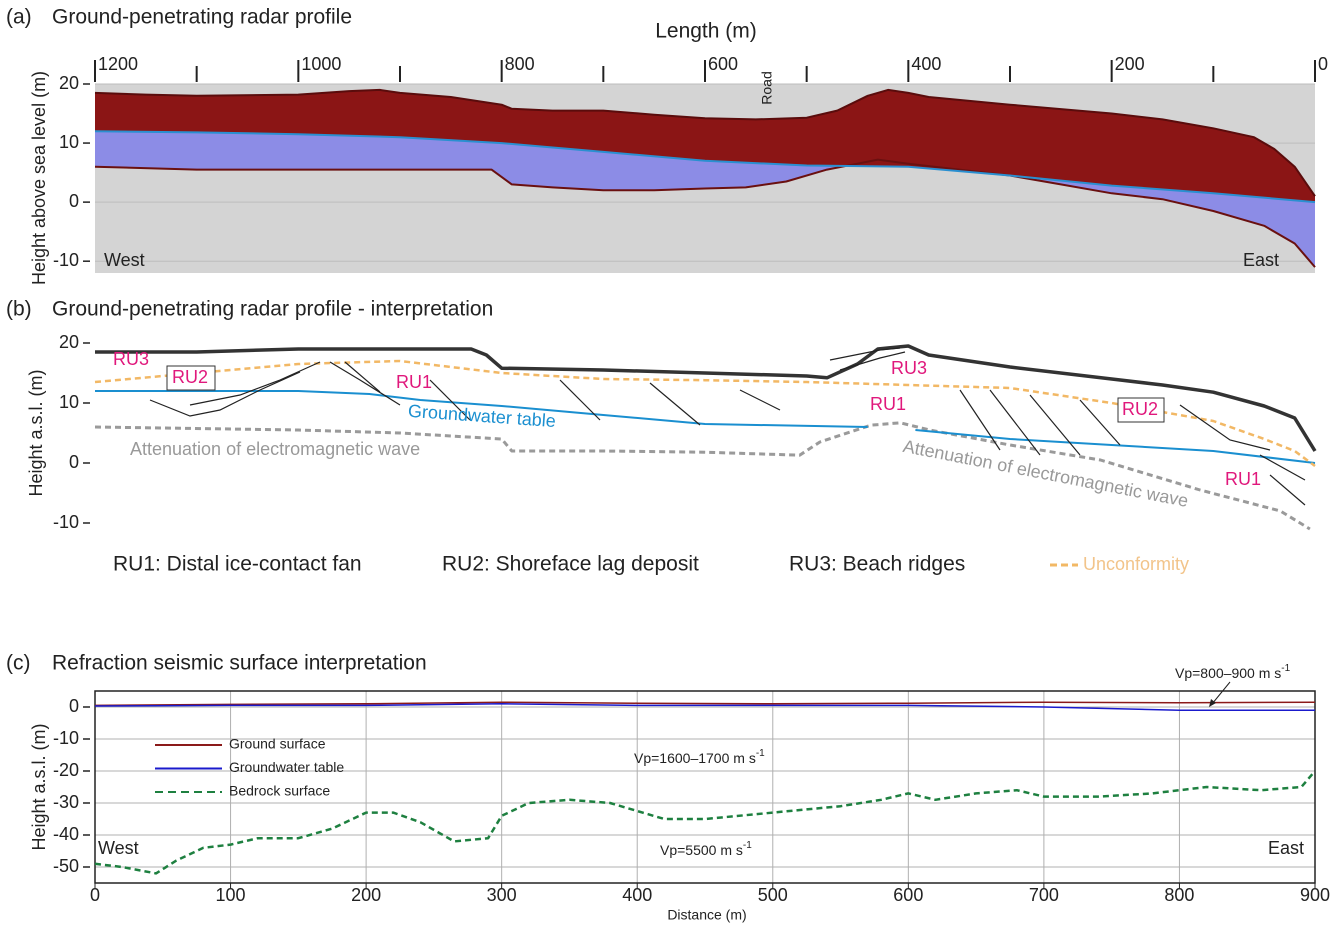 This screenshot has height=928, width=1344. Describe the element at coordinates (502, 895) in the screenshot. I see `x-tick-label: 300` at that location.